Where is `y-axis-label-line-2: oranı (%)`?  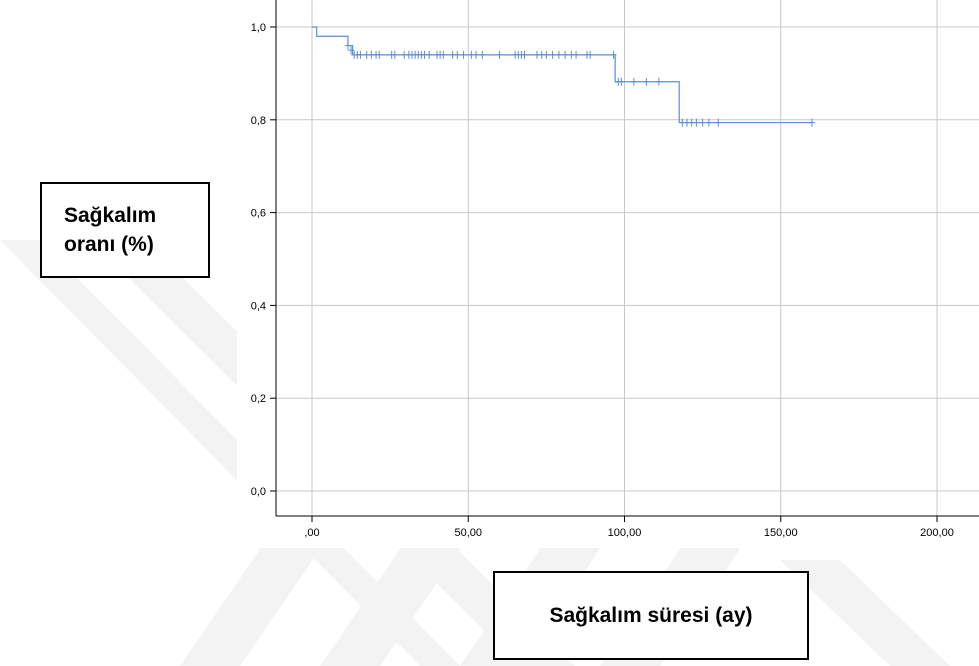 y-axis-label-line-2: oranı (%) is located at coordinates (109, 244).